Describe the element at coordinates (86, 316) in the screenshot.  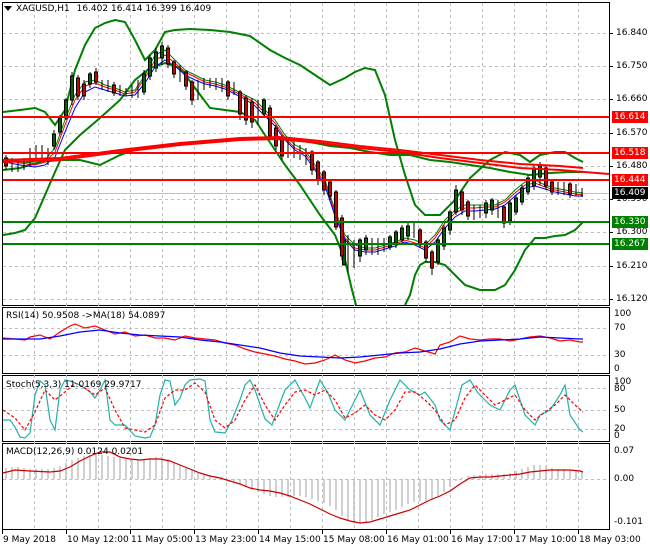
I see `rsi-title: RSI(14) 50.9508 ->MA(18) 54.0897` at that location.